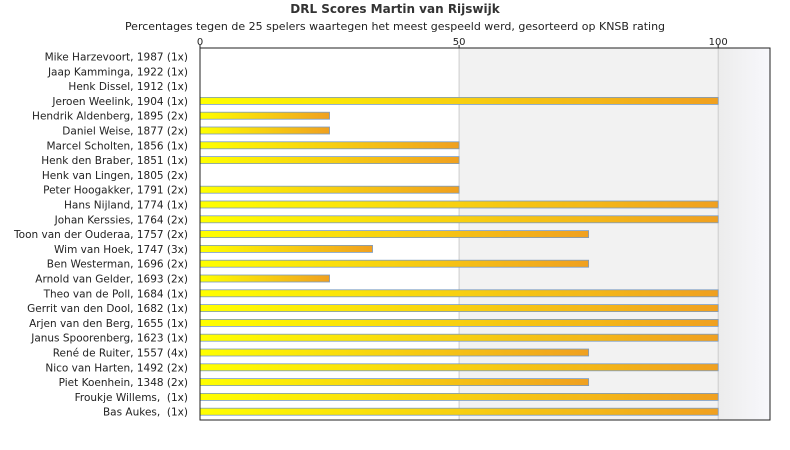  What do you see at coordinates (121, 220) in the screenshot?
I see `category-label: Johan Kerssies, 1764 (2x)` at bounding box center [121, 220].